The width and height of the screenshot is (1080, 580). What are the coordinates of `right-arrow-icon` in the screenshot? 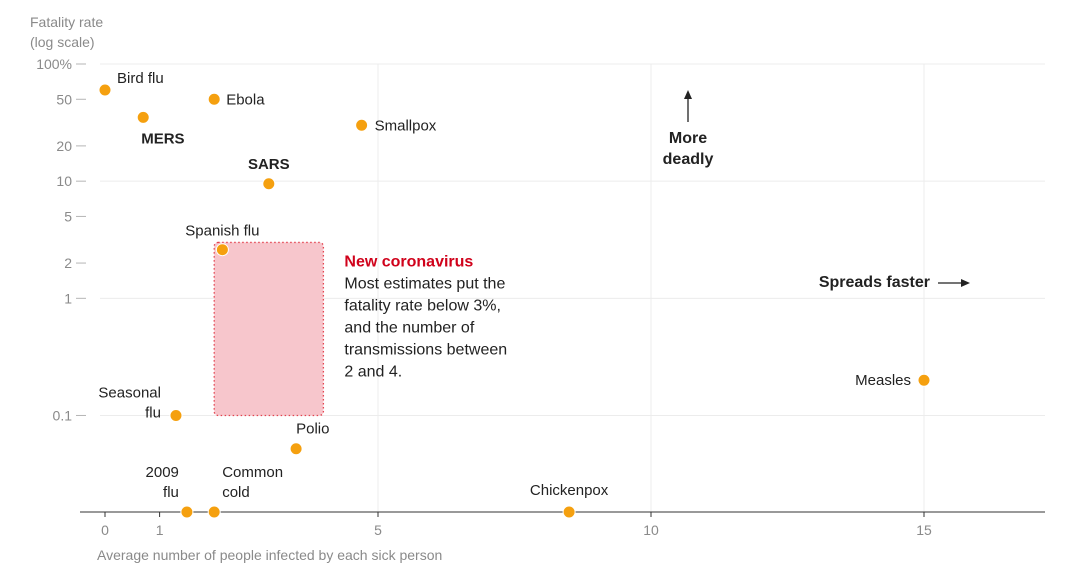 It's located at (965, 283).